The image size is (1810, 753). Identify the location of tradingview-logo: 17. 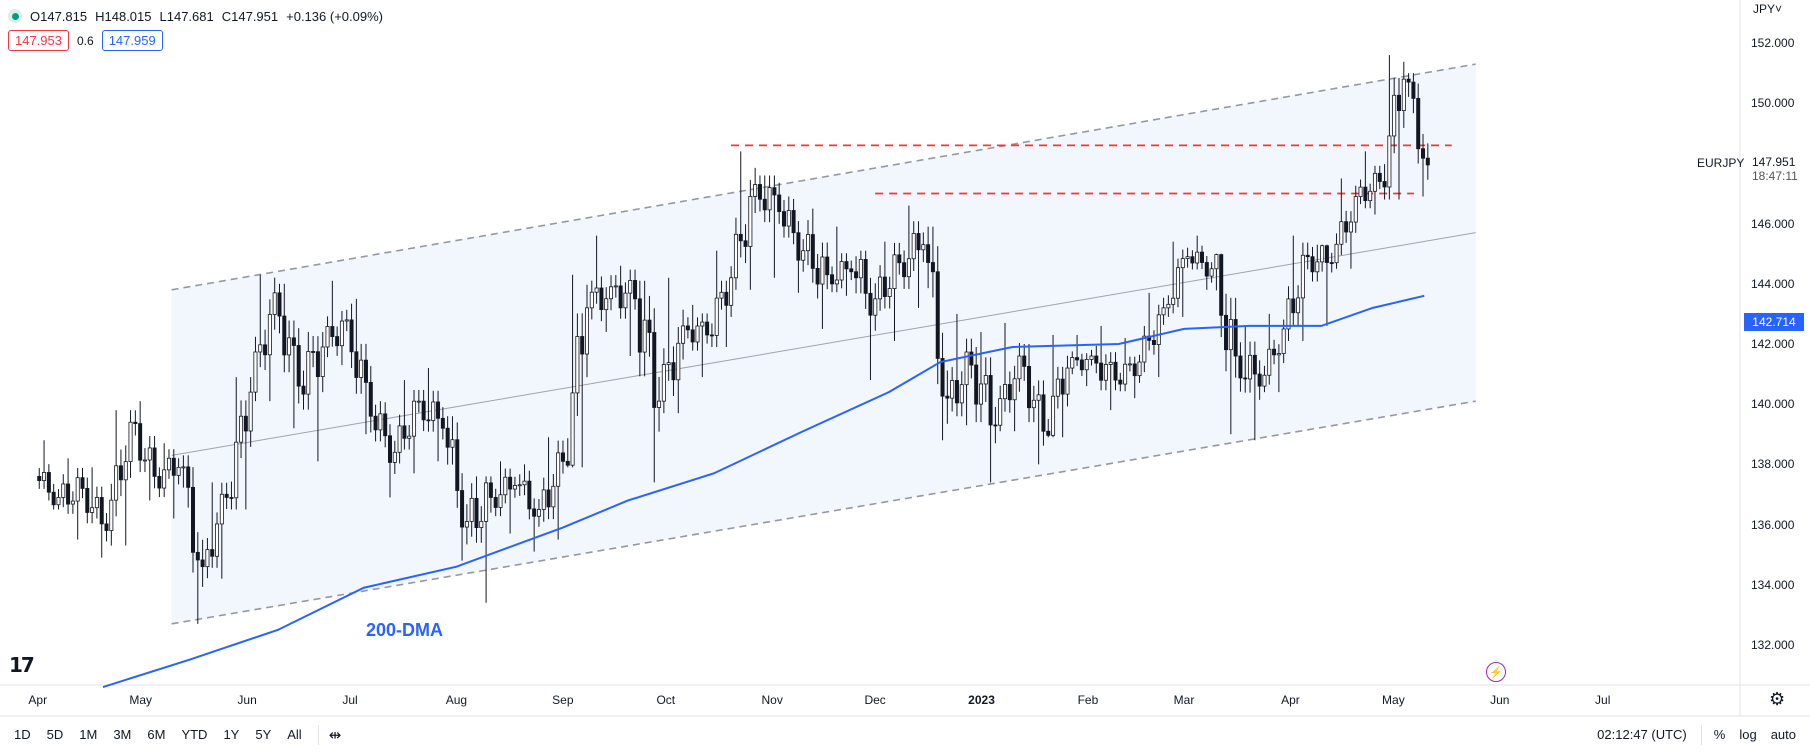
(22, 665).